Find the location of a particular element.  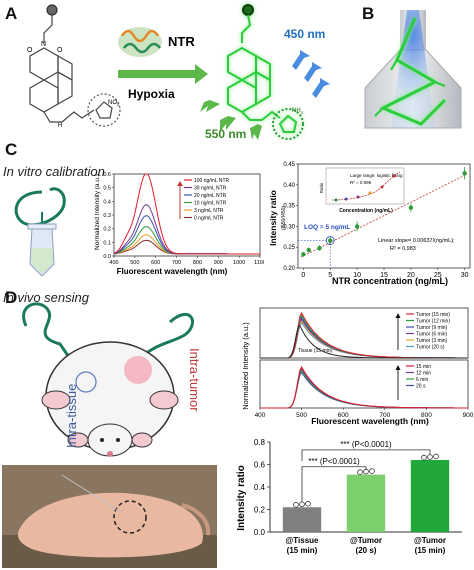

c-spec-xtick-label: 500 is located at coordinates (134, 263).